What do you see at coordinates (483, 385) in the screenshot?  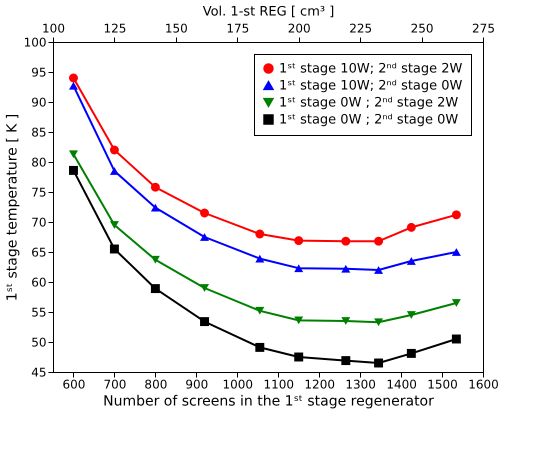 I see `x-tick-label: 1600` at bounding box center [483, 385].